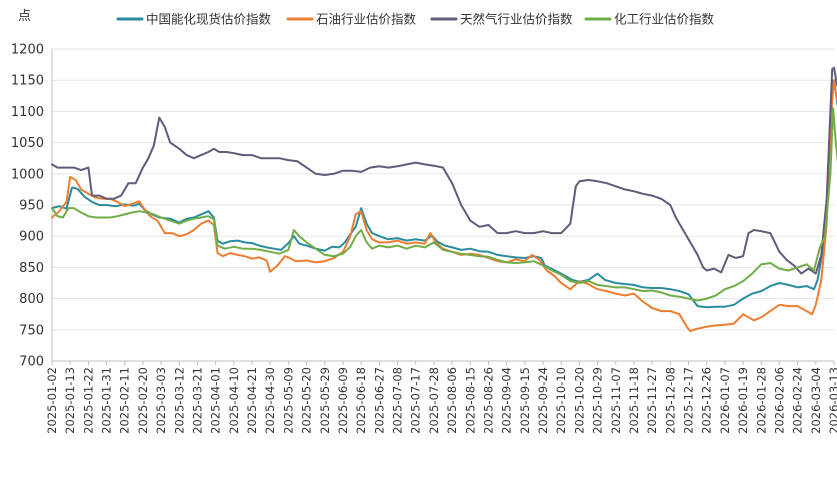  I want to click on x-tick-label: 2025-08-06, so click(452, 400).